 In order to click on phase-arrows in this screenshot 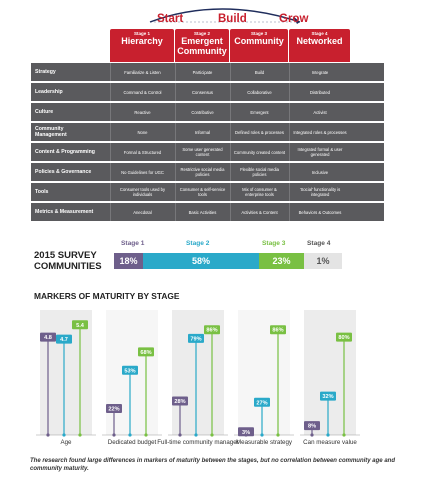, I will do `click(225, 16)`.